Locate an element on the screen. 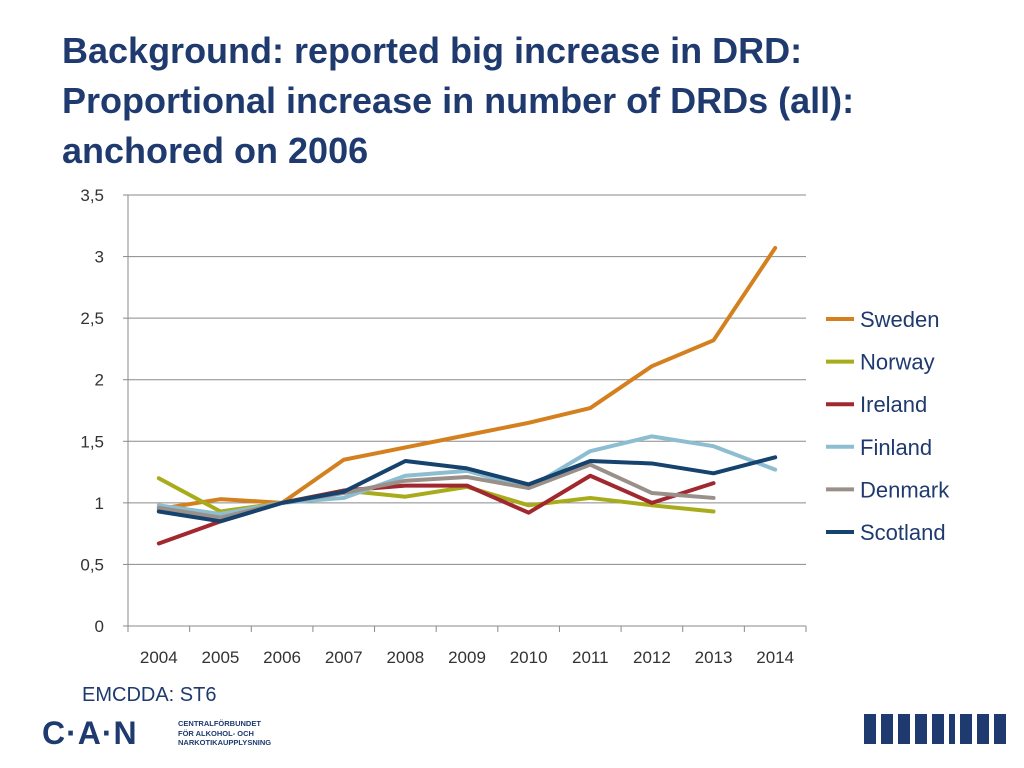 This screenshot has width=1024, height=768. legend-label-ireland: Ireland is located at coordinates (893, 404).